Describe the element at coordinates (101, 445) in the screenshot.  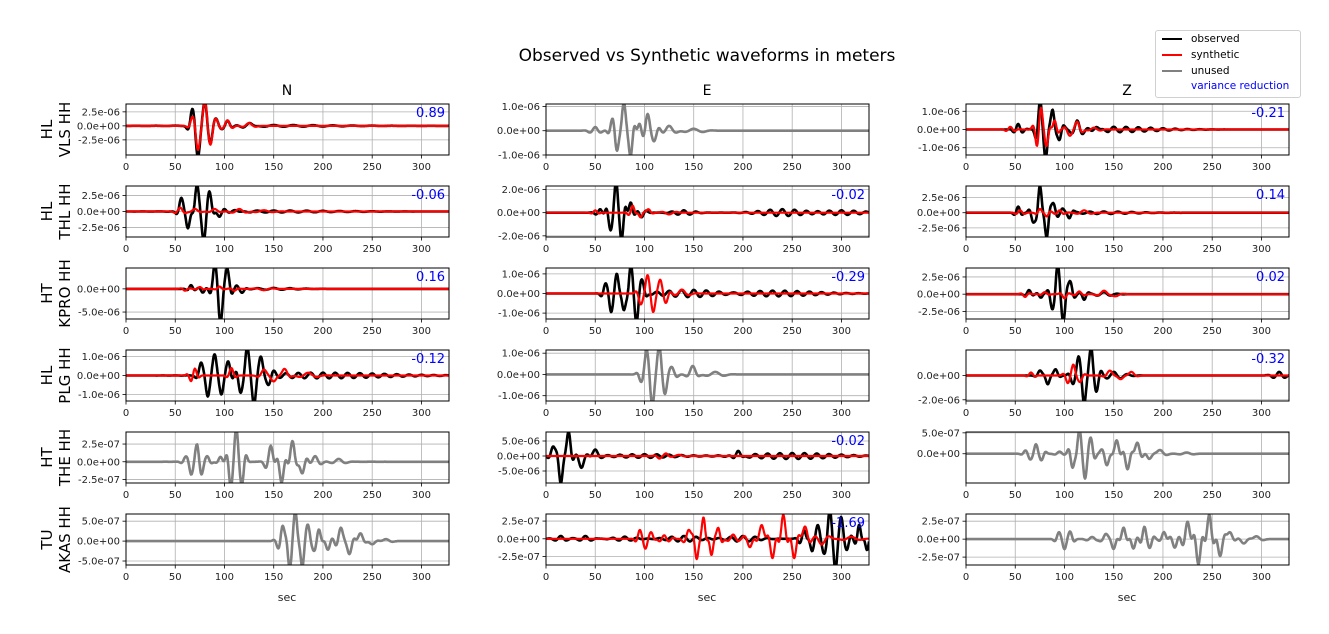
I see `y-tick-label: 2.5e-07` at that location.